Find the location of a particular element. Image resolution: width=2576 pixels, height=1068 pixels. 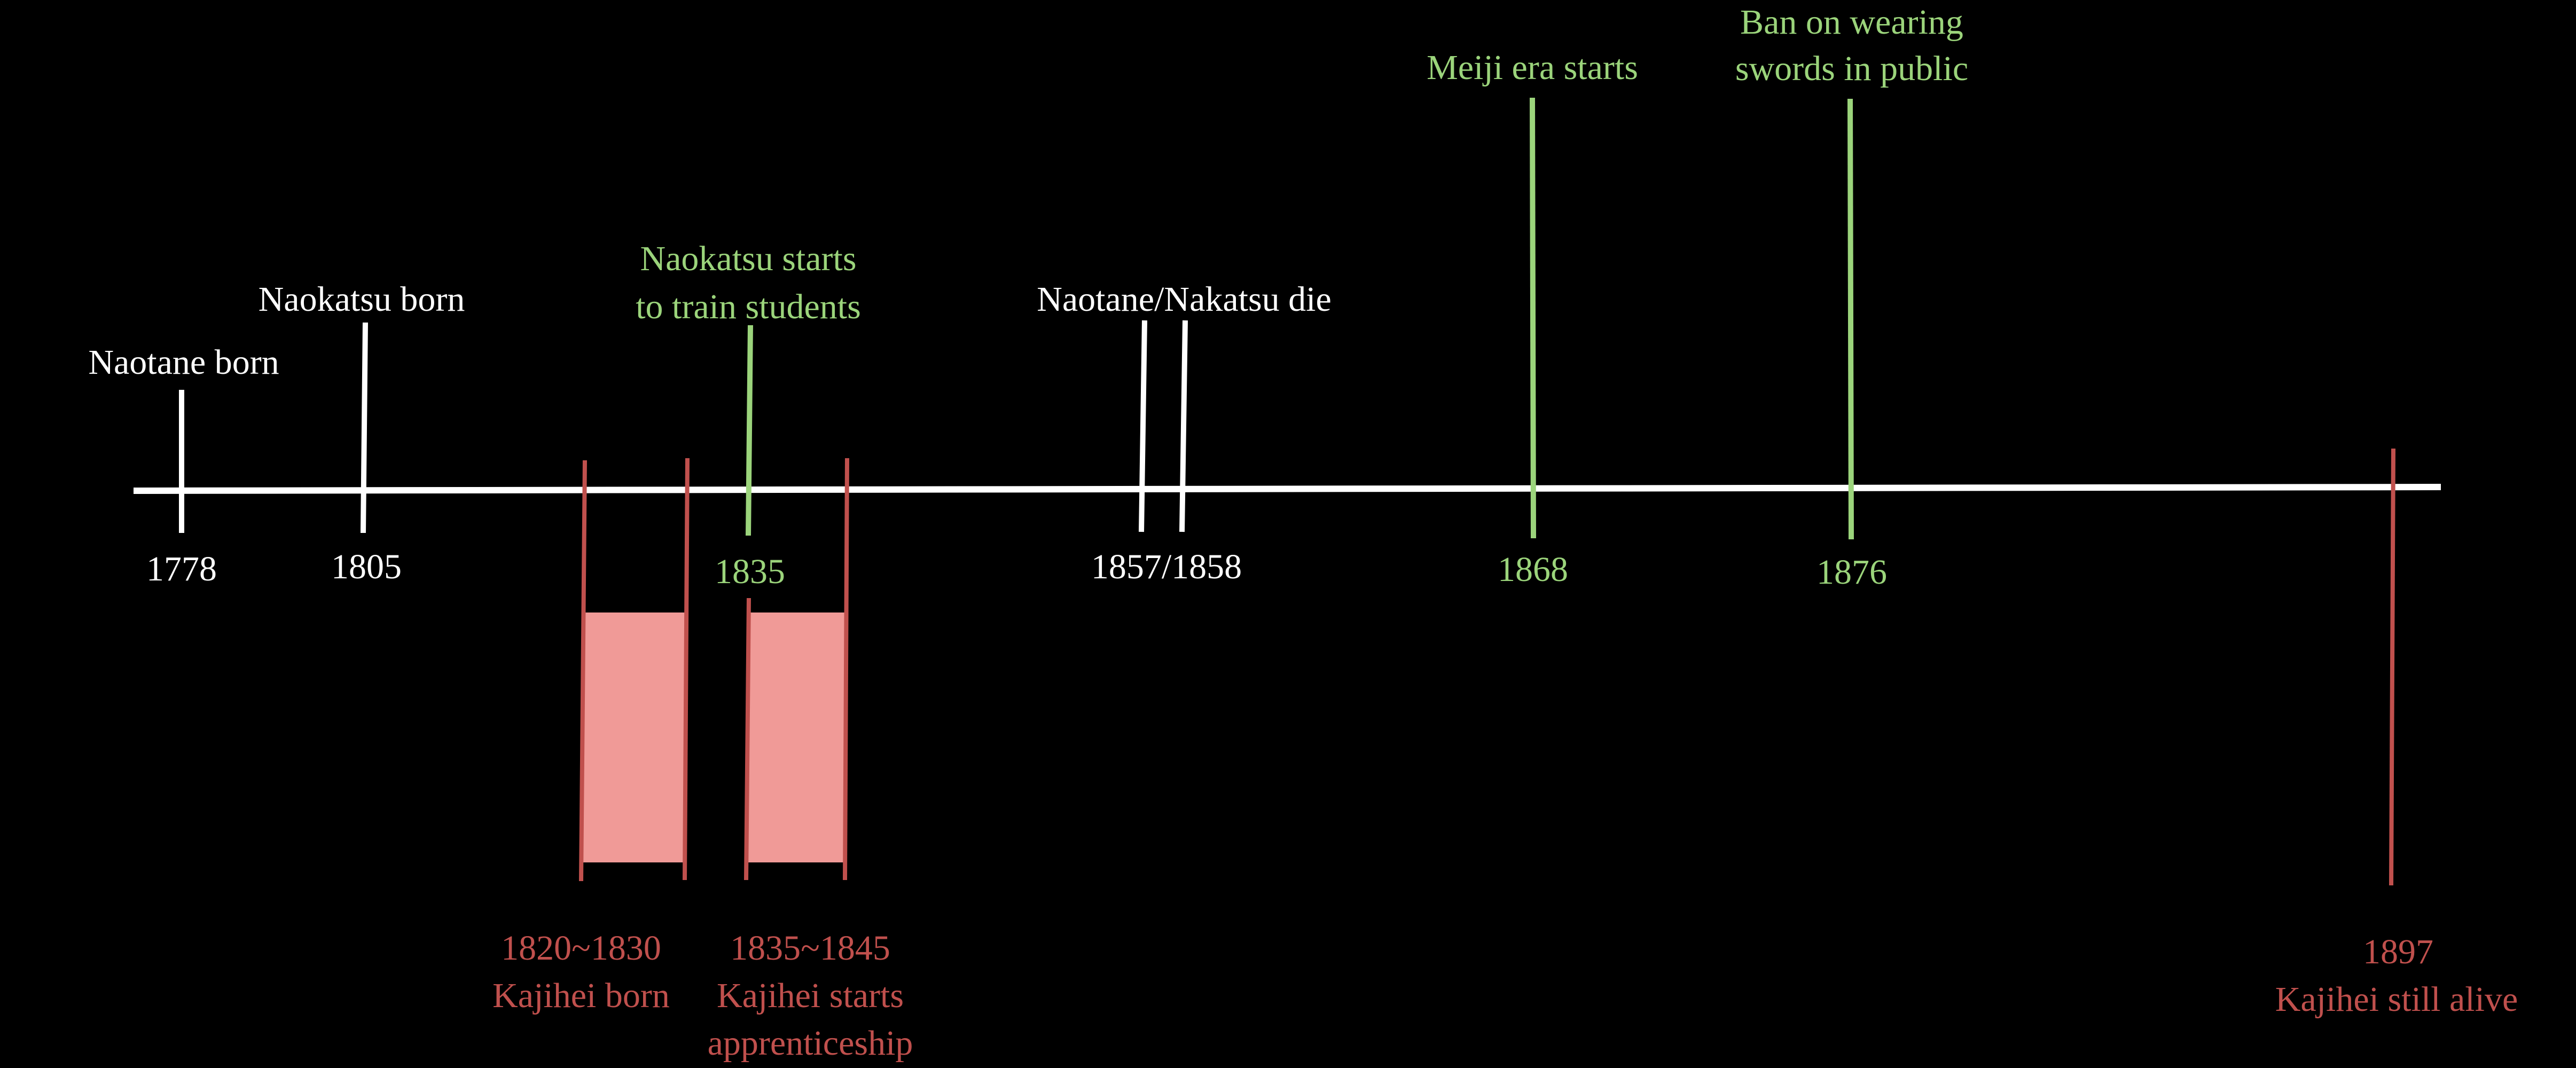

event-naokatsu-born-year: 1805 is located at coordinates (366, 566).